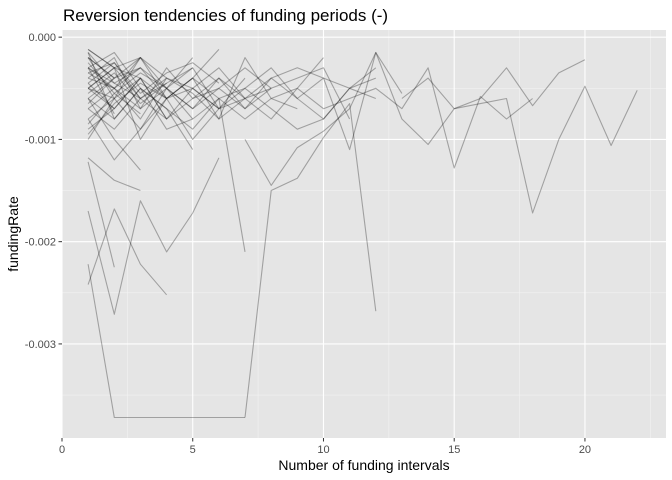 The image size is (672, 480). Describe the element at coordinates (62, 450) in the screenshot. I see `x-tick-label: 0` at that location.